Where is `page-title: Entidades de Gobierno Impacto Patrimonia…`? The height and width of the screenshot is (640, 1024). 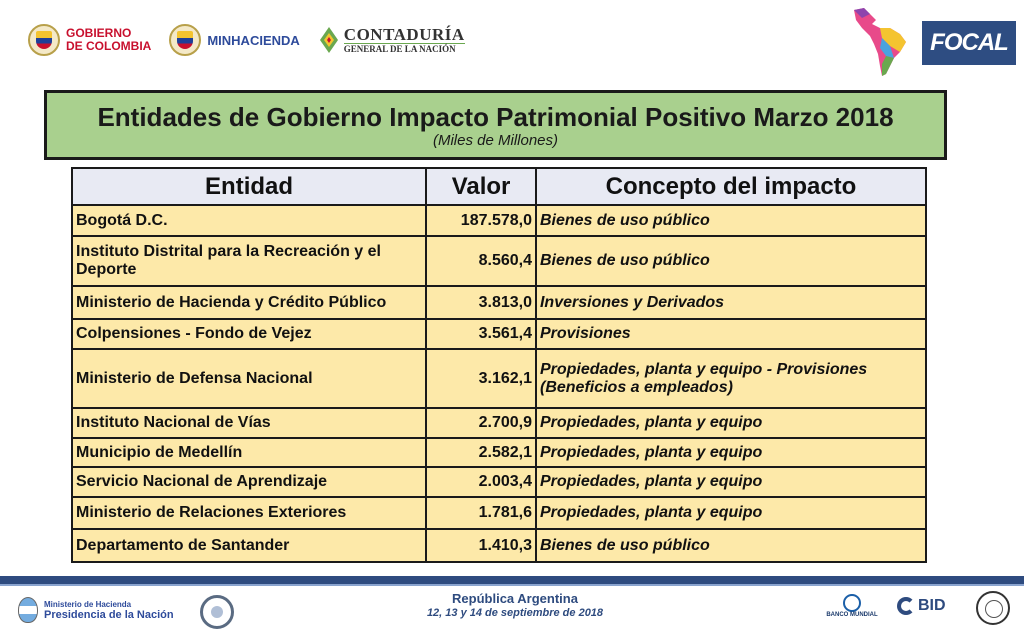
page-title: Entidades de Gobierno Impacto Patrimonia… is located at coordinates (495, 117).